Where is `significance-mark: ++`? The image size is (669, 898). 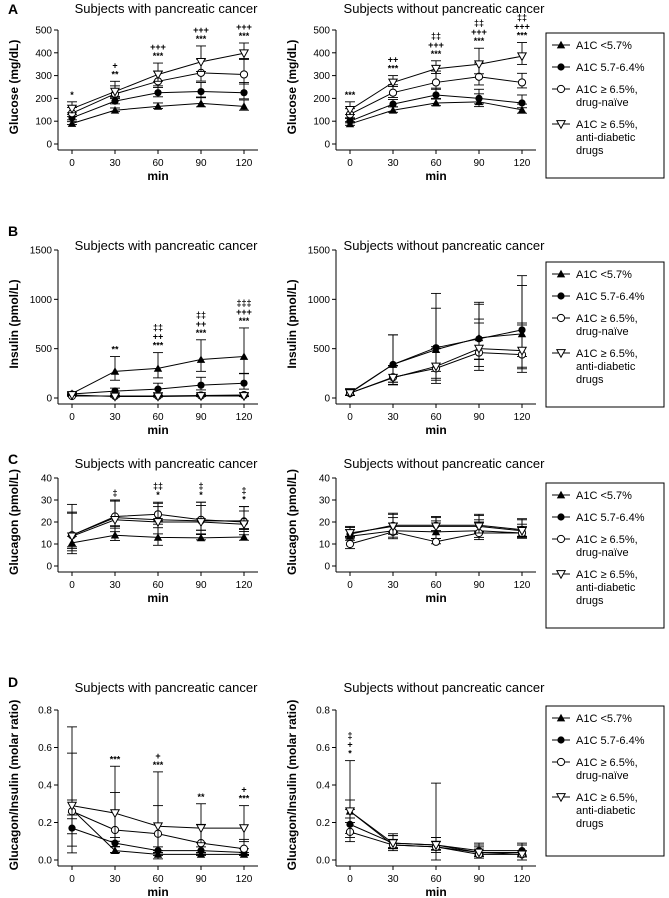 significance-mark: ++ is located at coordinates (158, 337).